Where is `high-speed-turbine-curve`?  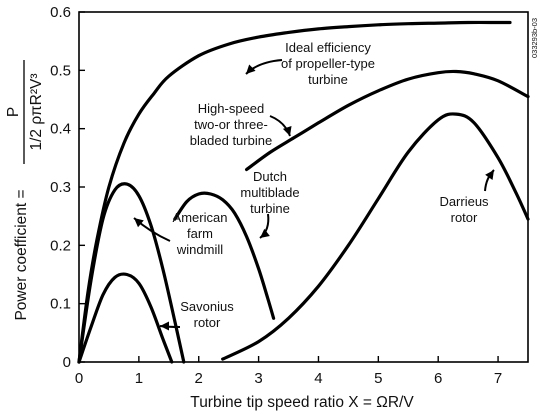
high-speed-turbine-curve is located at coordinates (387, 120).